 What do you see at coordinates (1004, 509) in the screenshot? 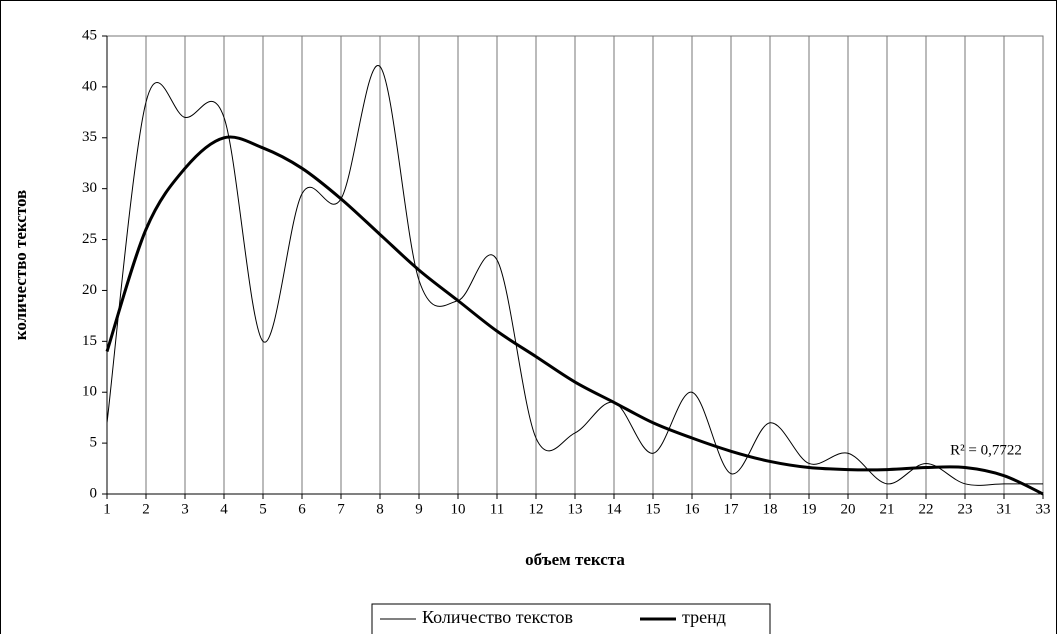
I see `x-tick-label: 31` at bounding box center [1004, 509].